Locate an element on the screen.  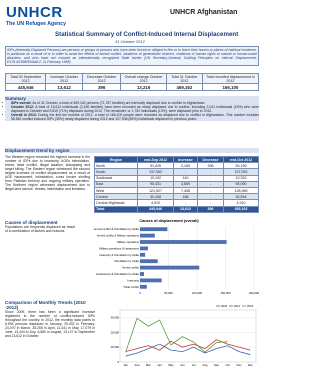
y-tick-label: 30,000 is located at coordinates (114, 317).